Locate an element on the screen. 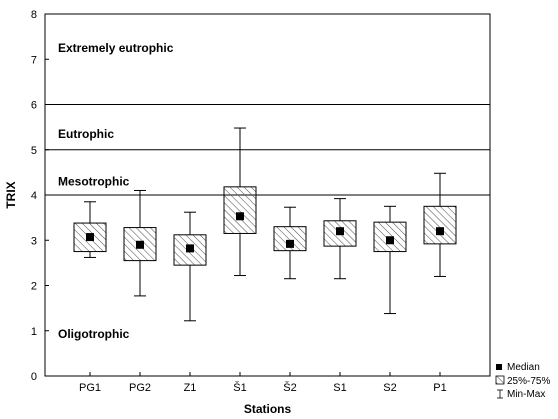 The height and width of the screenshot is (419, 558). y-tick-label-7: 7 is located at coordinates (34, 60).